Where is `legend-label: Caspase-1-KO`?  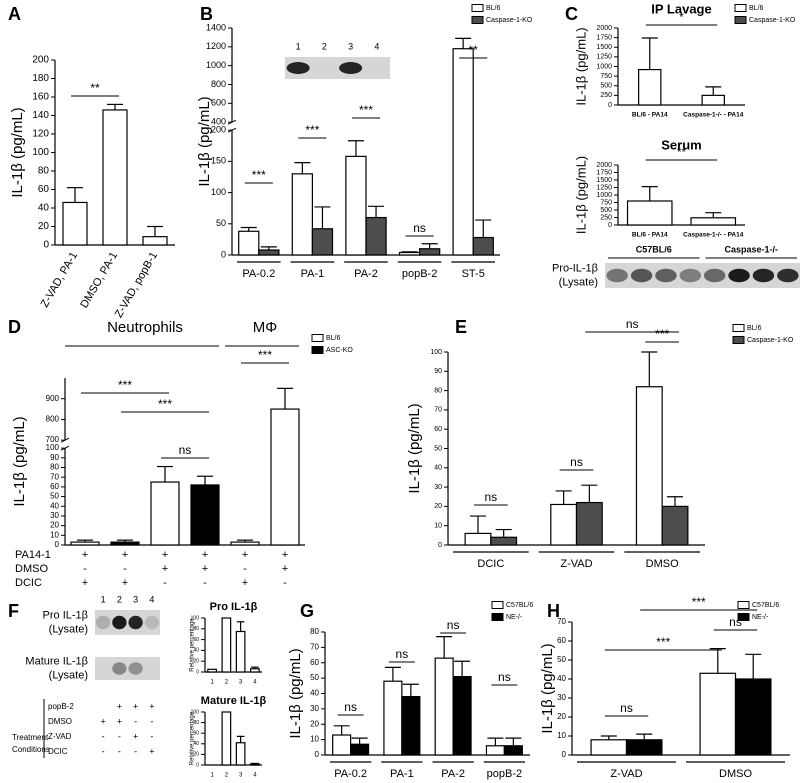 legend-label: Caspase-1-KO is located at coordinates (770, 340).